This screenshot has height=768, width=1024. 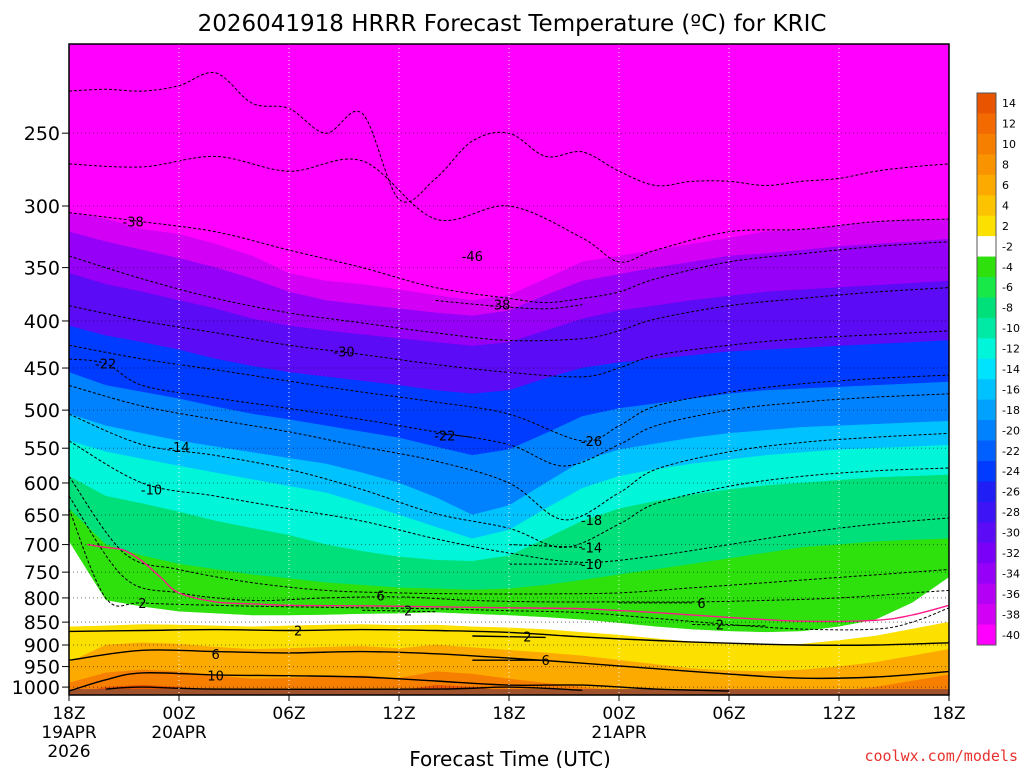 I want to click on contour-label-dashed--22: -22, so click(x=105, y=365).